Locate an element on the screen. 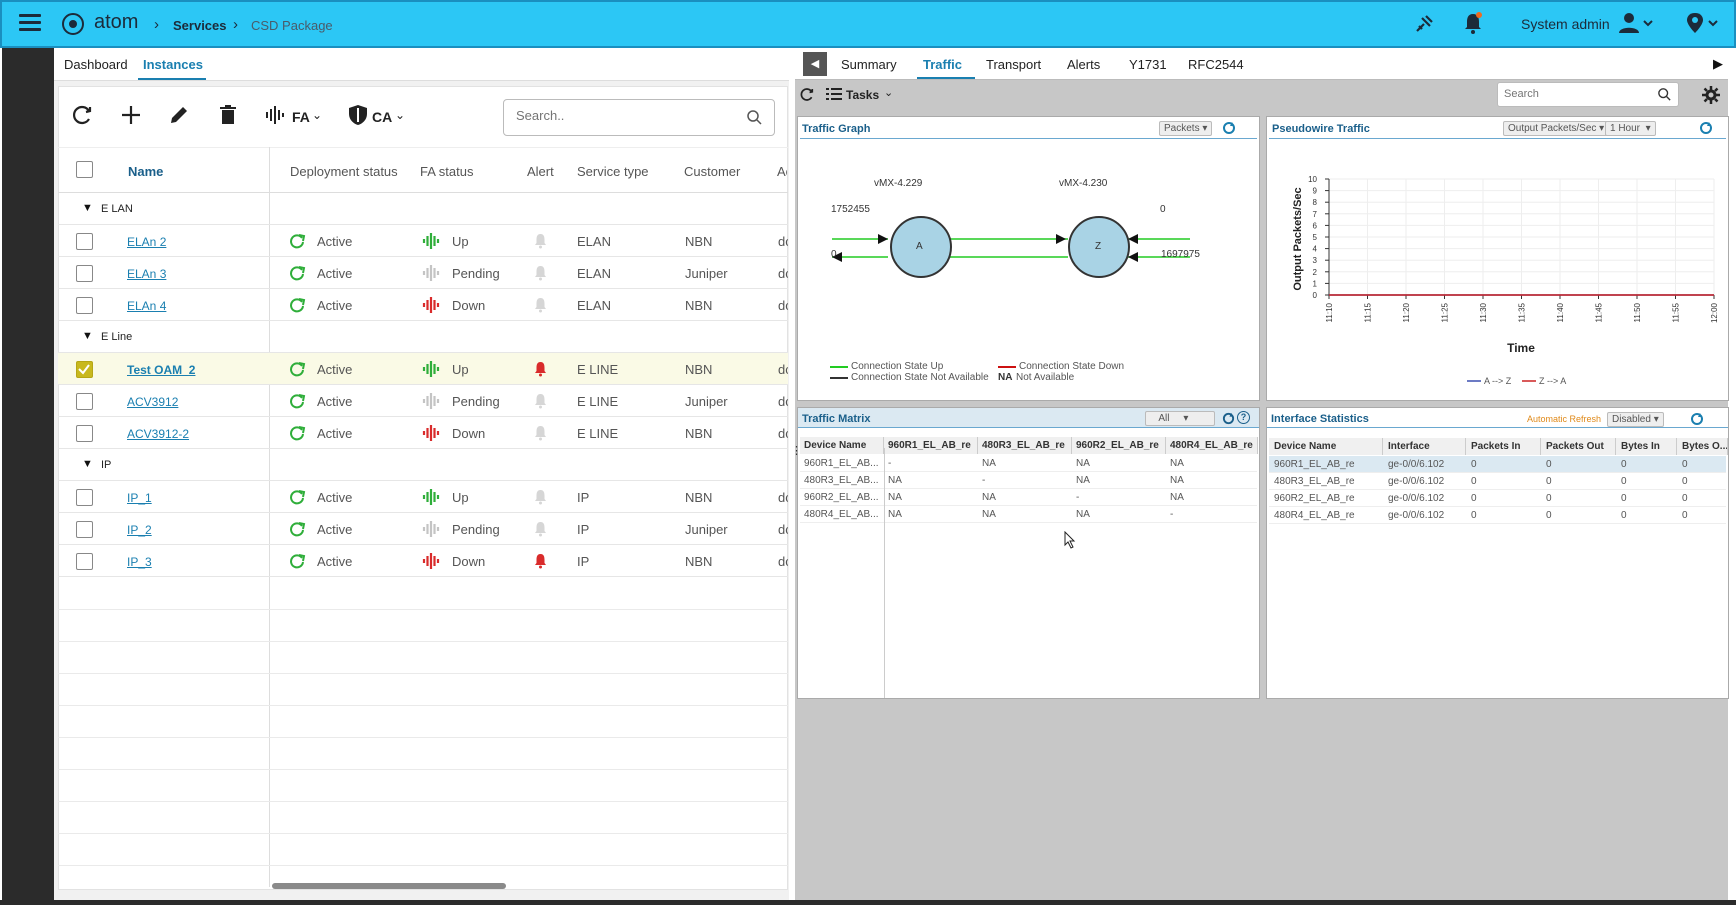  fa-filter-label: FA is located at coordinates (301, 117).